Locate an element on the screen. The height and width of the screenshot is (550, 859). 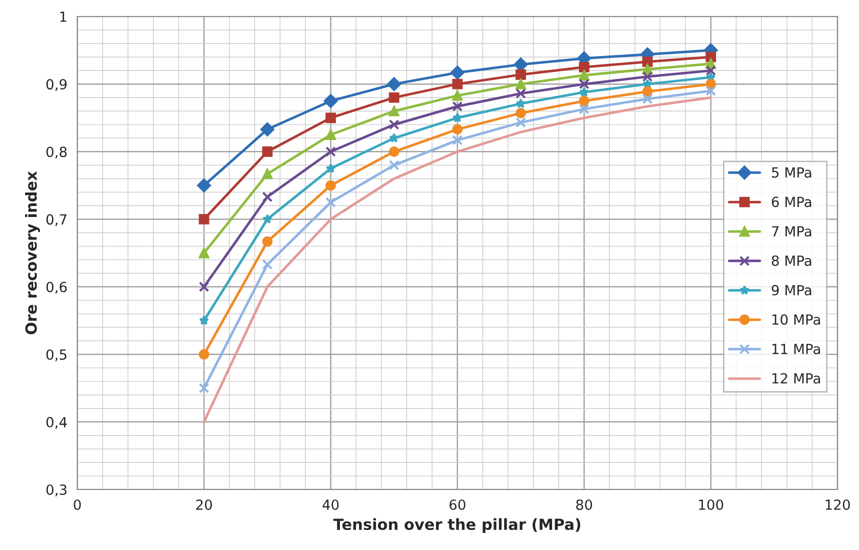
legend-label: 7 MPa is located at coordinates (792, 231).